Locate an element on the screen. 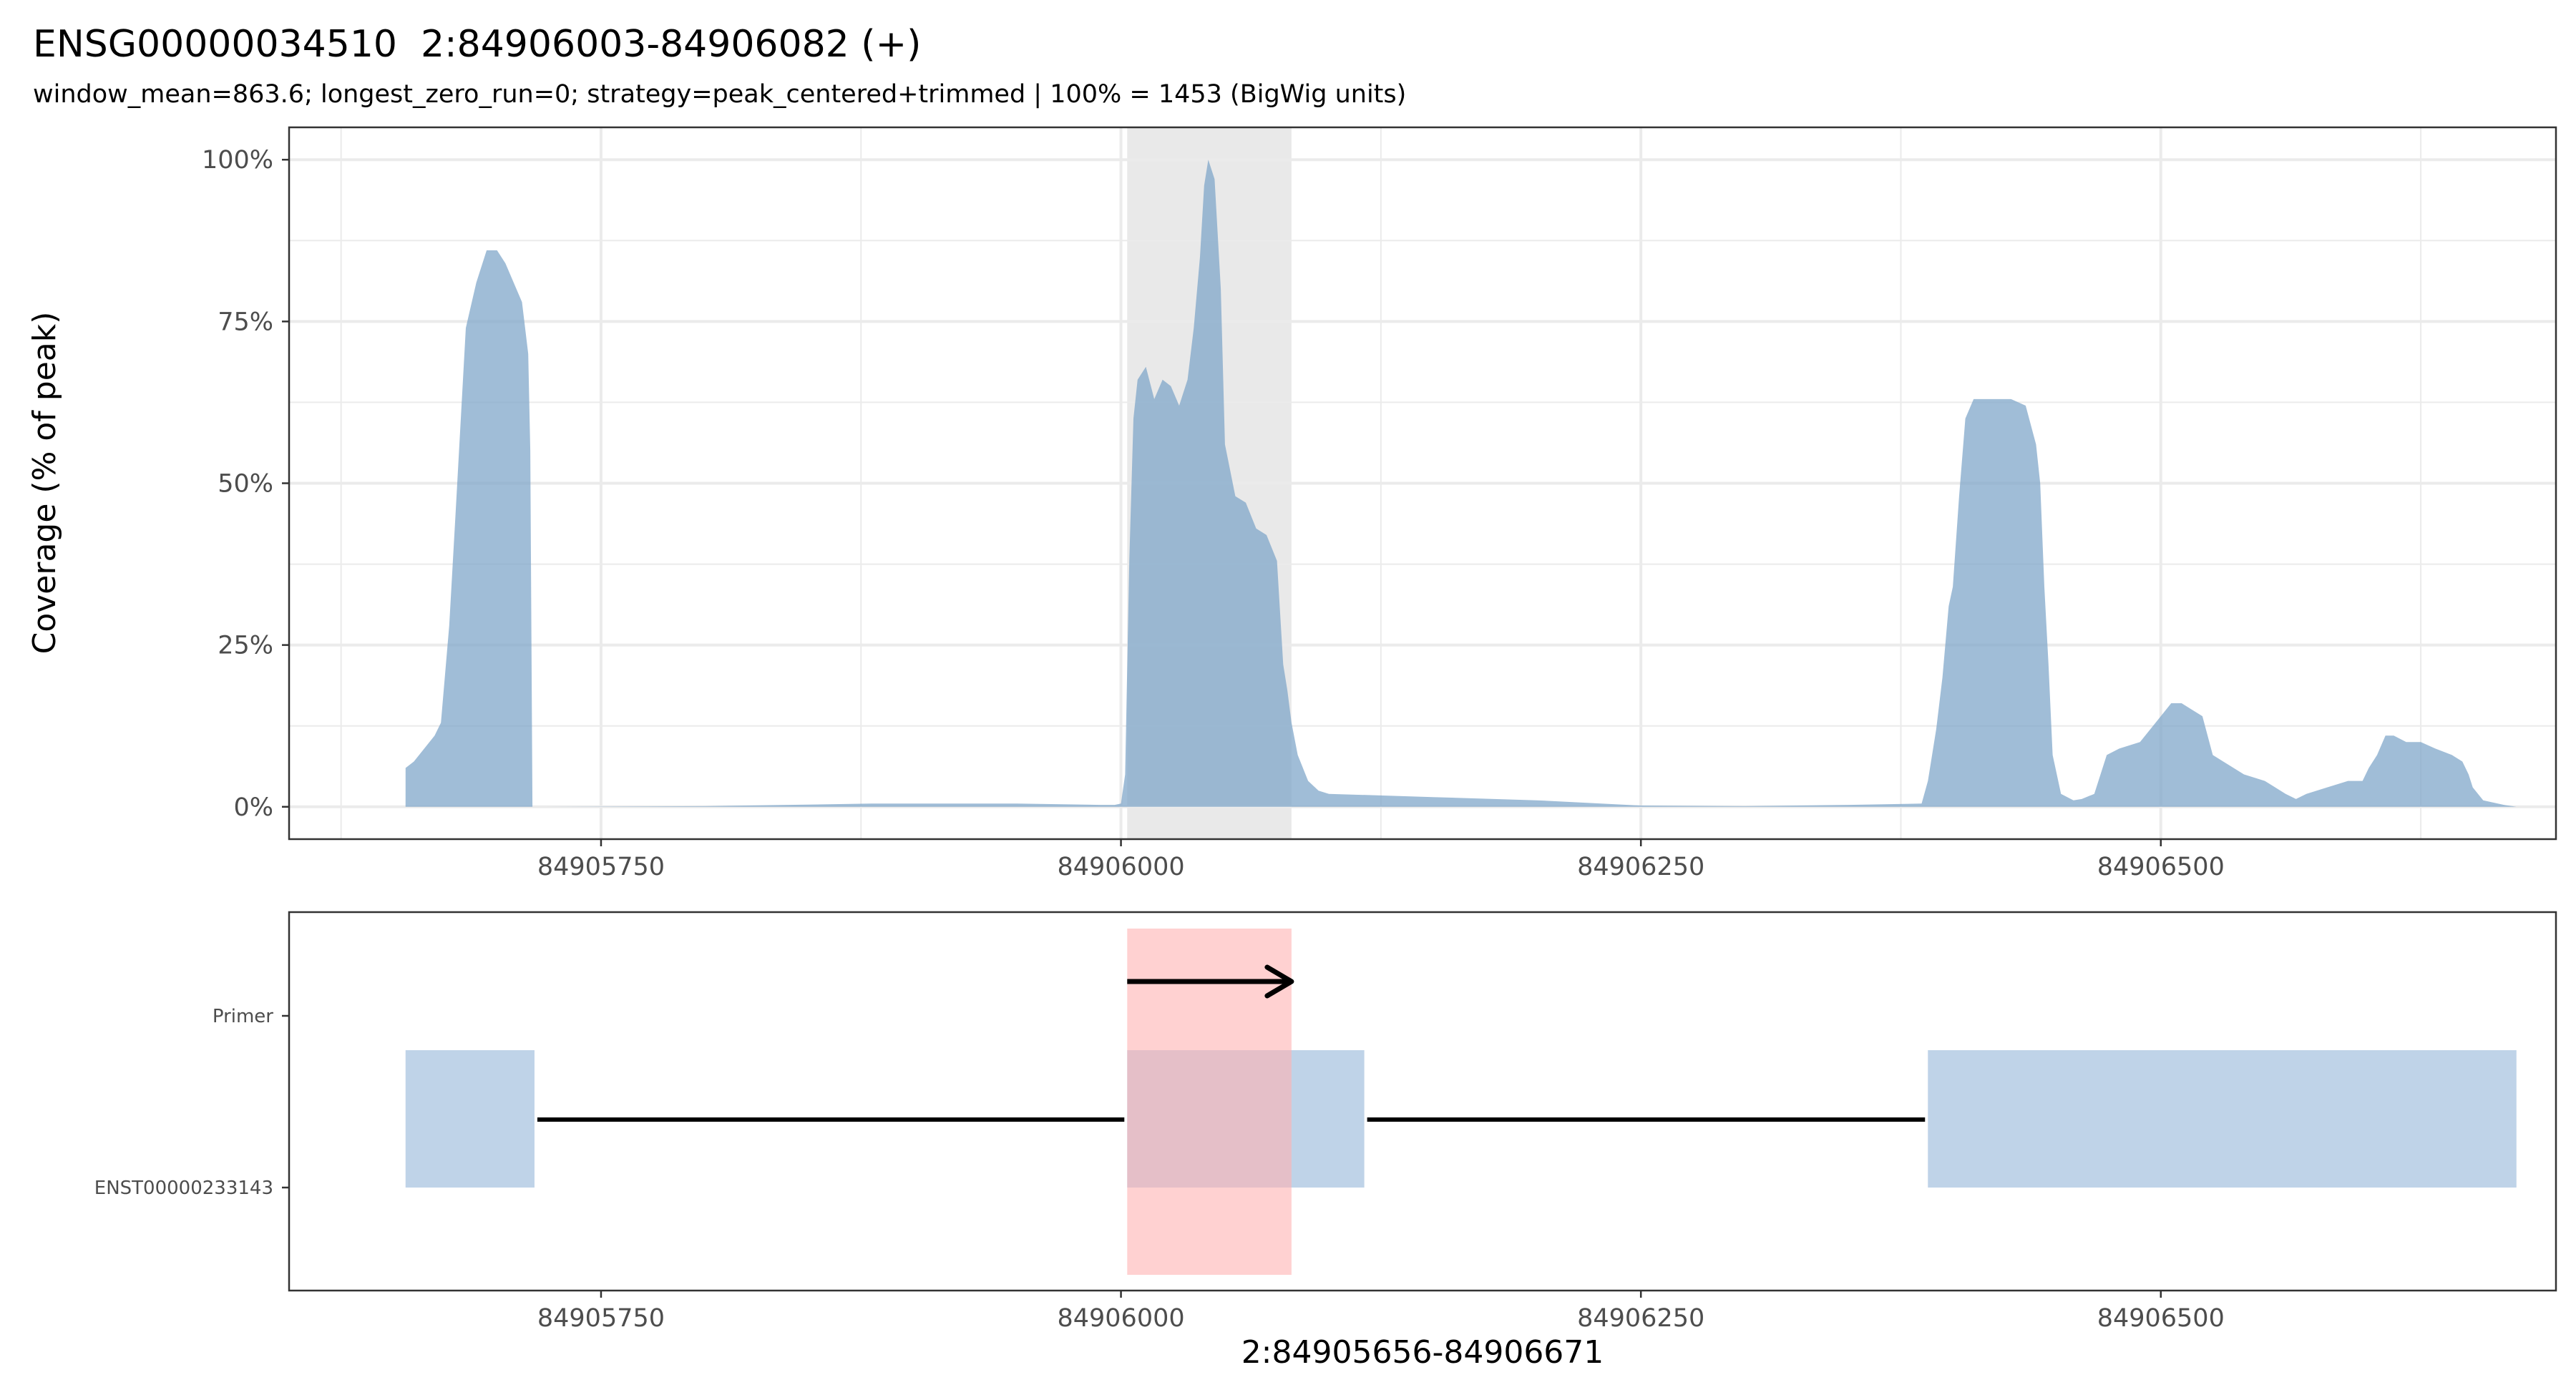  y-tick-label: 0% is located at coordinates (253, 807).